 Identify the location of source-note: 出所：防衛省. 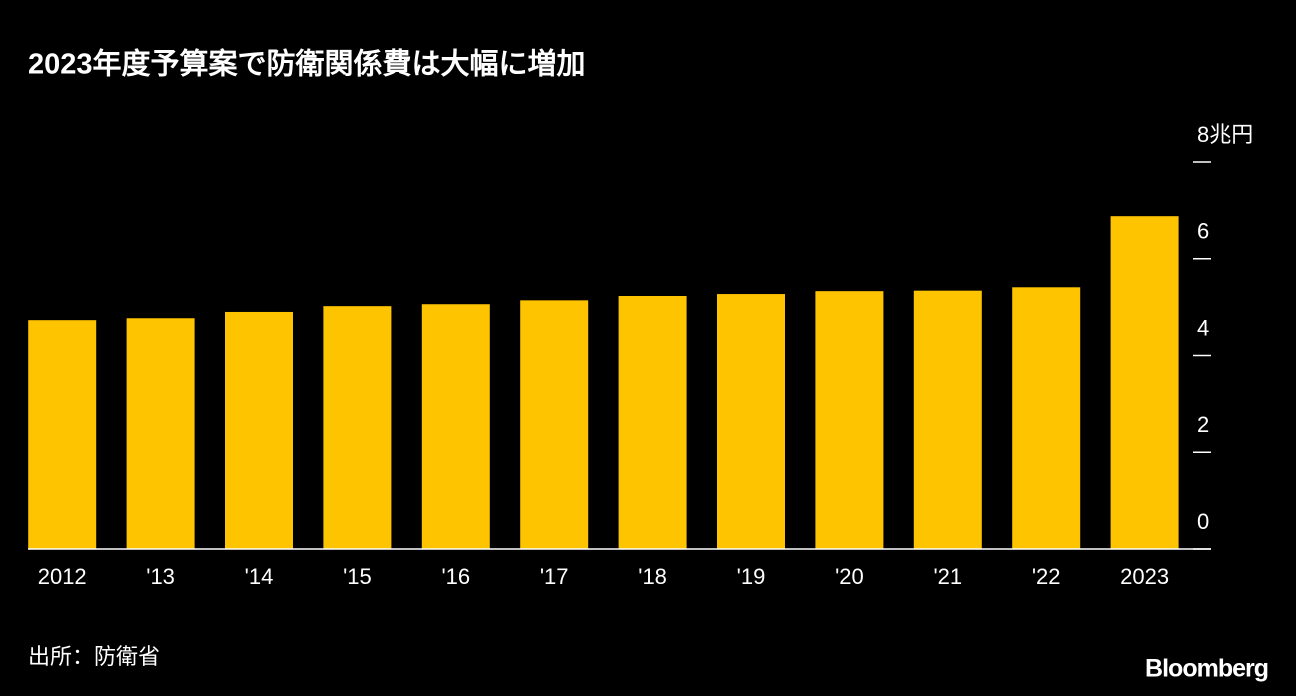
(94, 656).